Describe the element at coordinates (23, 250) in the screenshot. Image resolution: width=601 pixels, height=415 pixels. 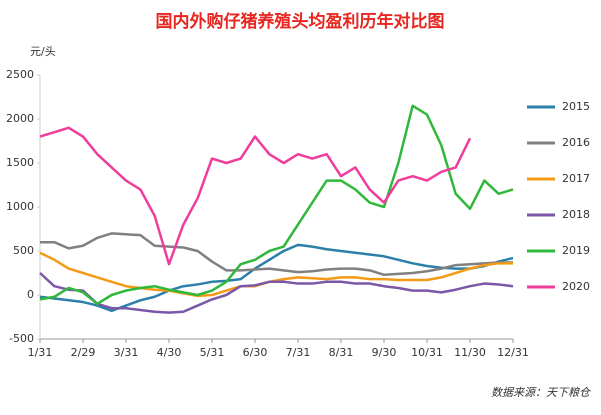
I see `y-tick-label: 500` at that location.